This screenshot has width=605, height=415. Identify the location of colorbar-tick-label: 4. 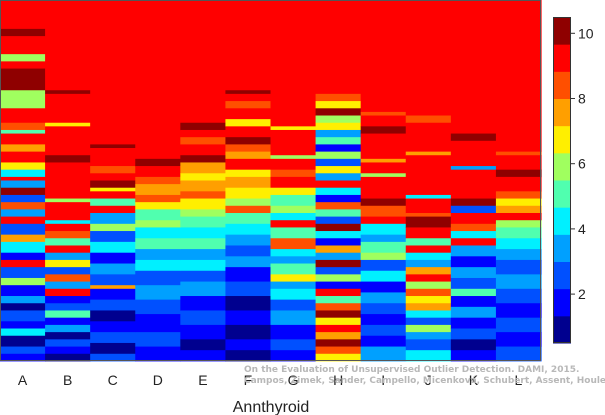
(582, 229).